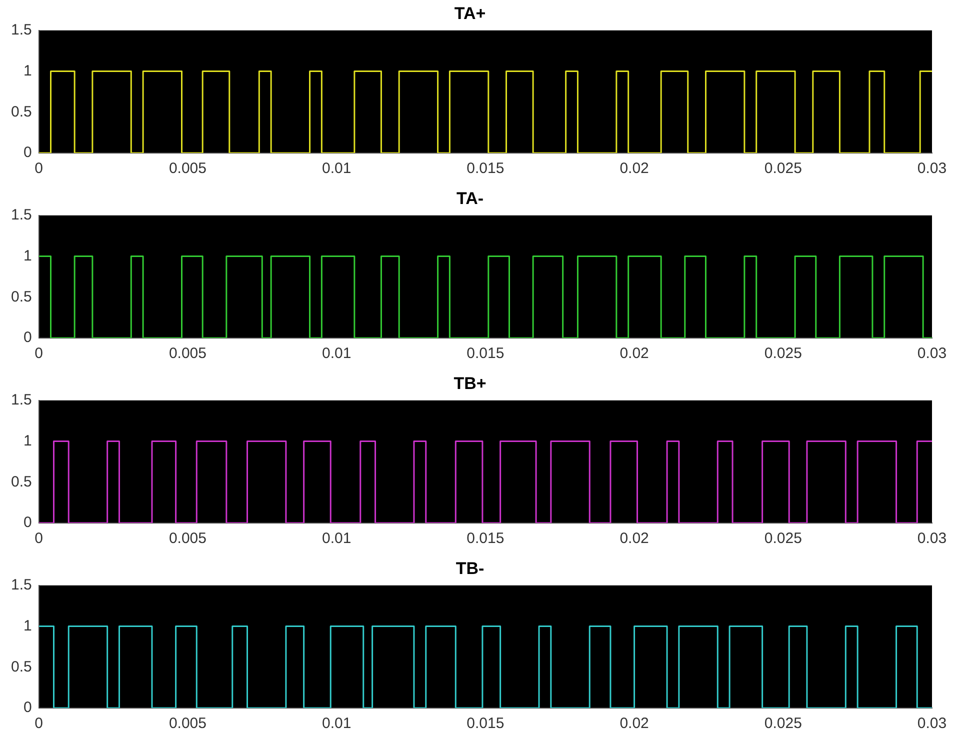 The width and height of the screenshot is (958, 740). What do you see at coordinates (470, 568) in the screenshot?
I see `chart-title: TB-` at bounding box center [470, 568].